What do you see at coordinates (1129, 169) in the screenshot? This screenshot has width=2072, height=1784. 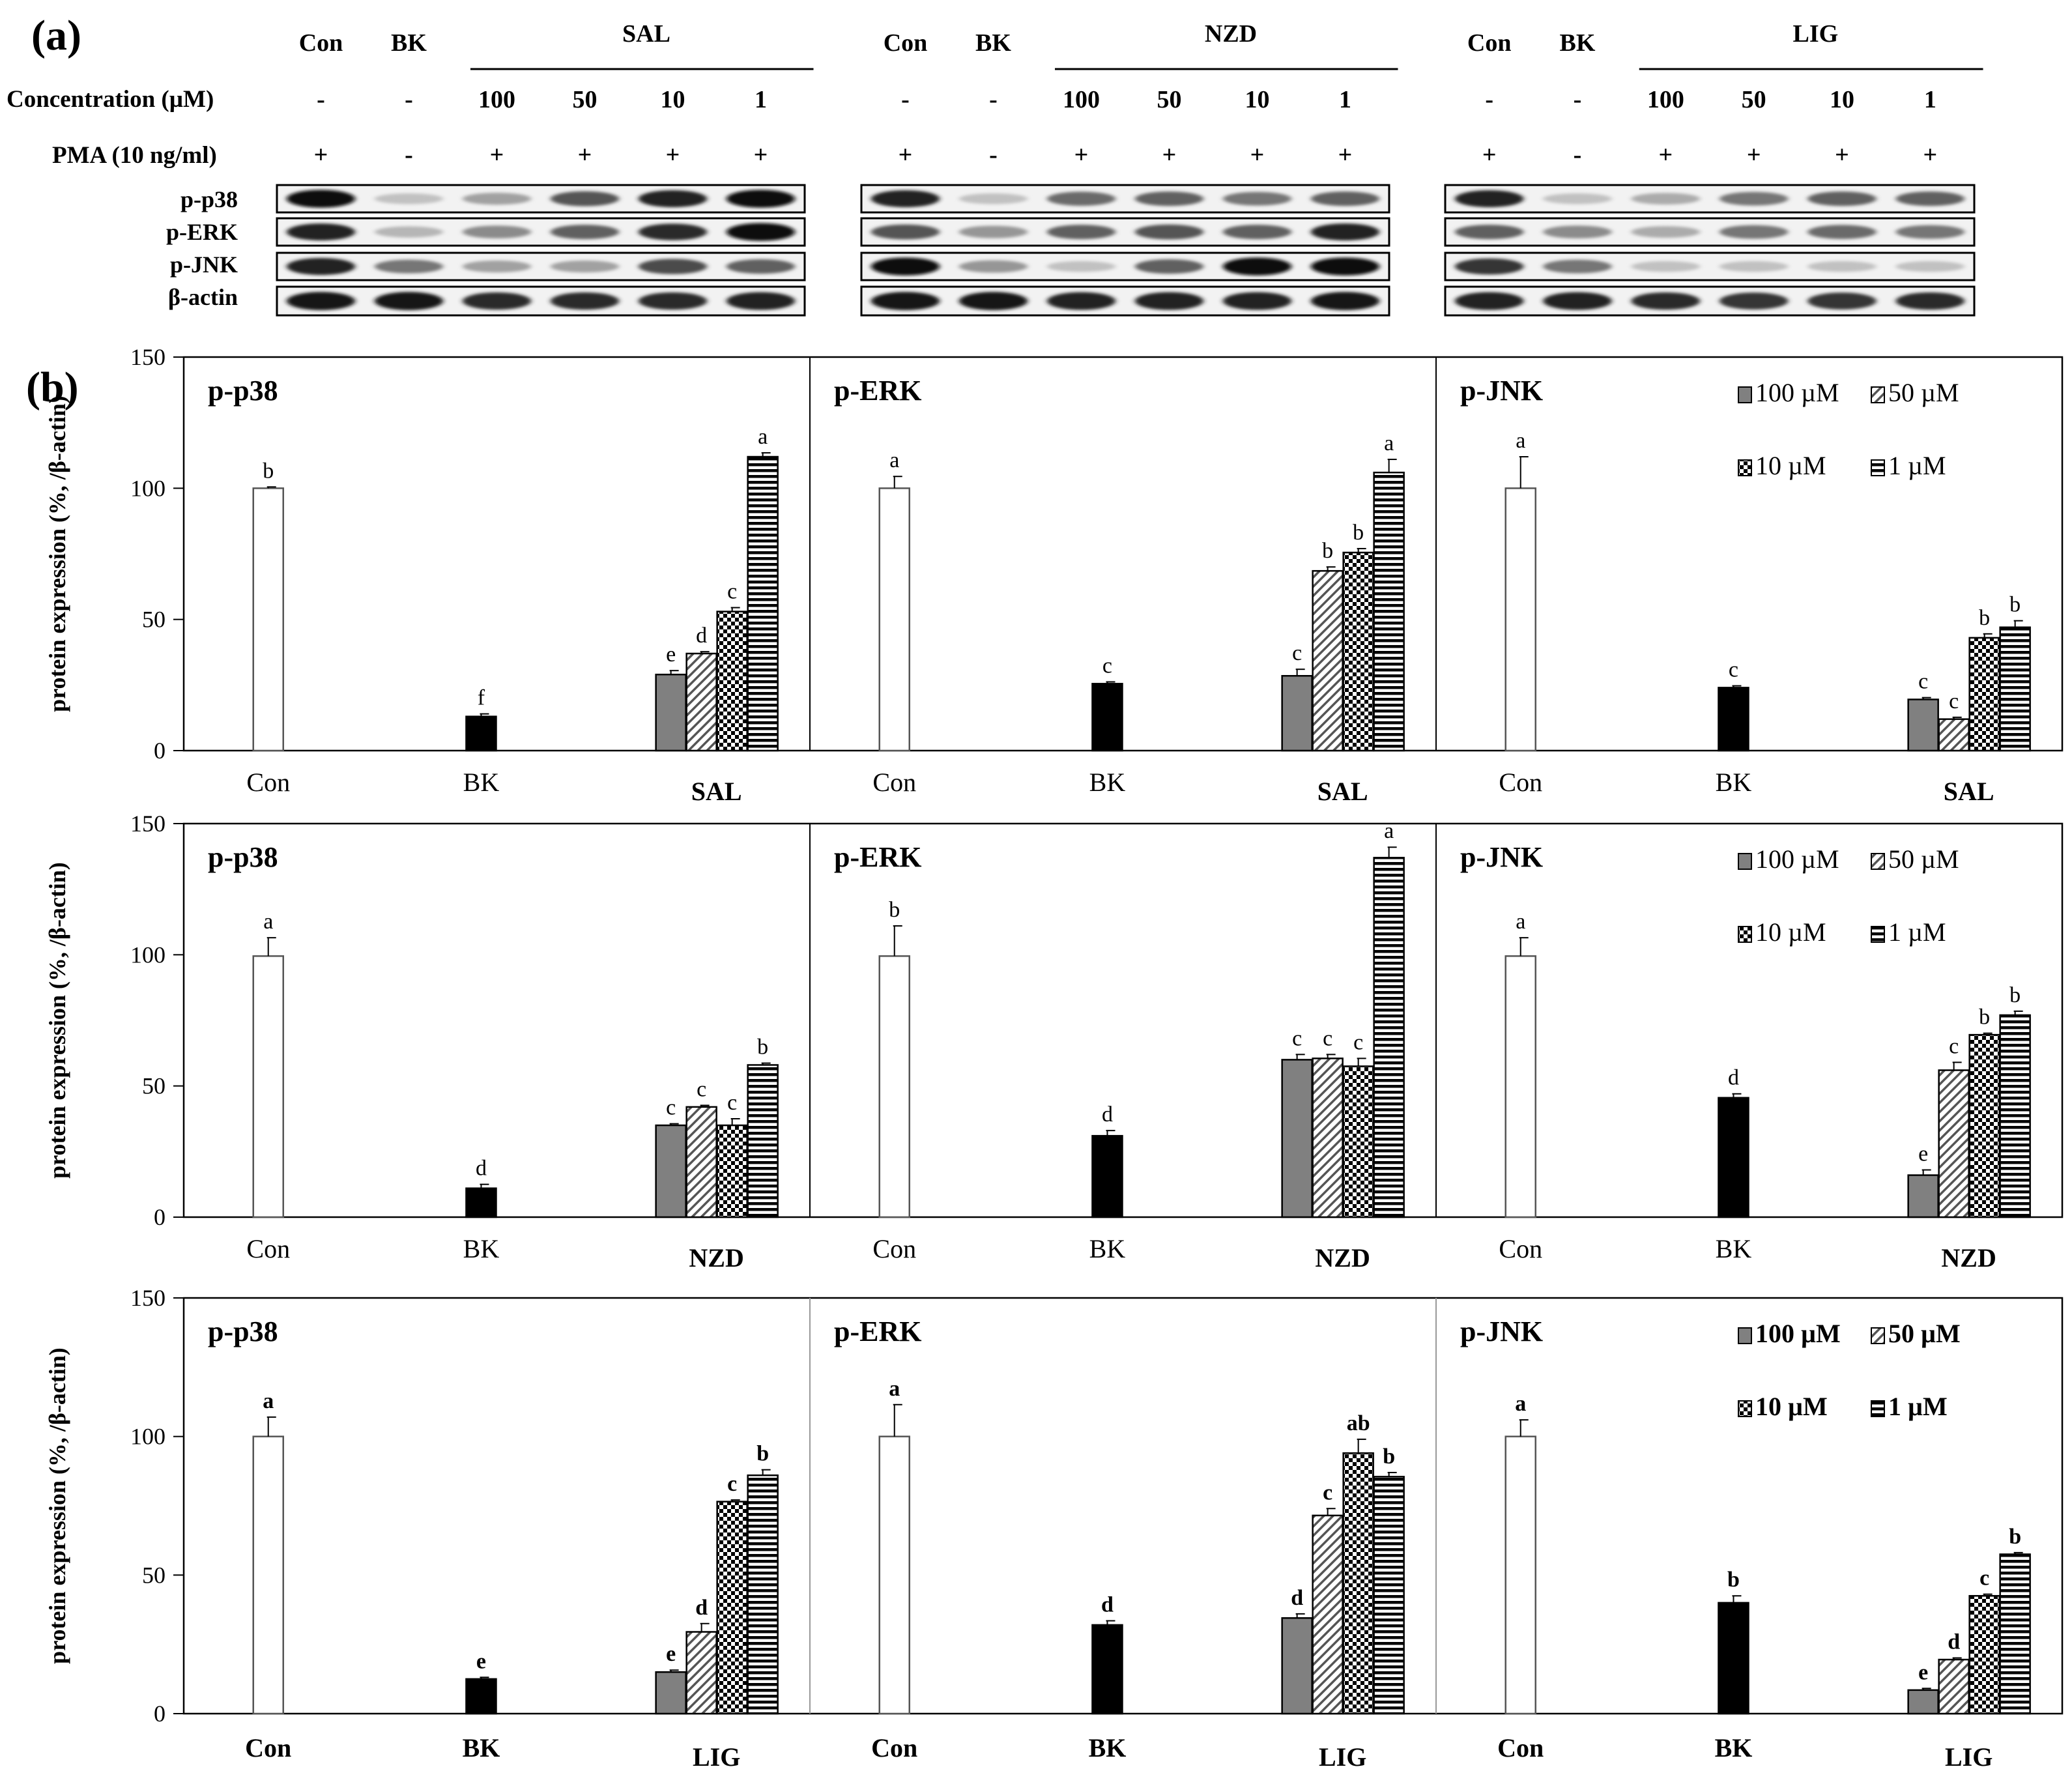 I see `blot-group-nzd: NZD Con - + BK - - 100 +50 +10 +1 +` at bounding box center [1129, 169].